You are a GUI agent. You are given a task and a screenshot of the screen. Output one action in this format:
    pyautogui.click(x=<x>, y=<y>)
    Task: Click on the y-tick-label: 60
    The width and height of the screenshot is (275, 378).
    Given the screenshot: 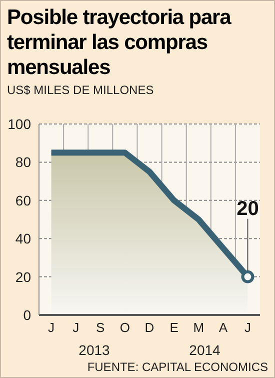 What is the action you would take?
    pyautogui.click(x=23, y=200)
    